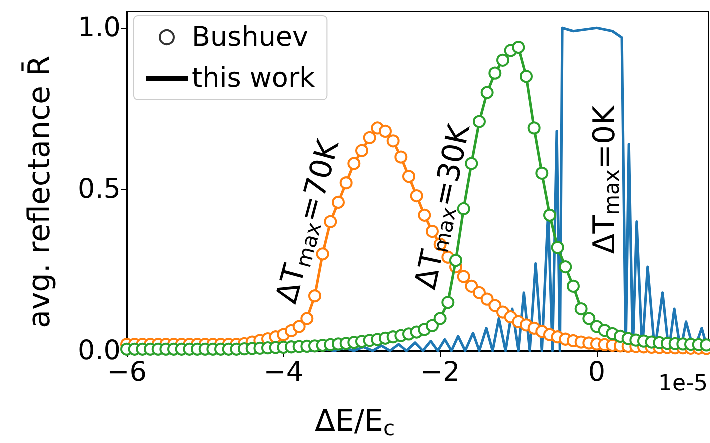 This screenshot has height=443, width=710. Describe the element at coordinates (440, 372) in the screenshot. I see `x-tick-label: −2` at that location.